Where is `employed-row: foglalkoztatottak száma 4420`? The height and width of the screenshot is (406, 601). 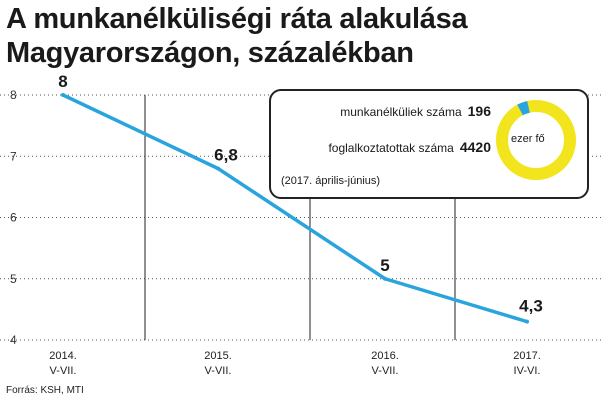
employed-row: foglalkoztatottak száma 4420 is located at coordinates (409, 147).